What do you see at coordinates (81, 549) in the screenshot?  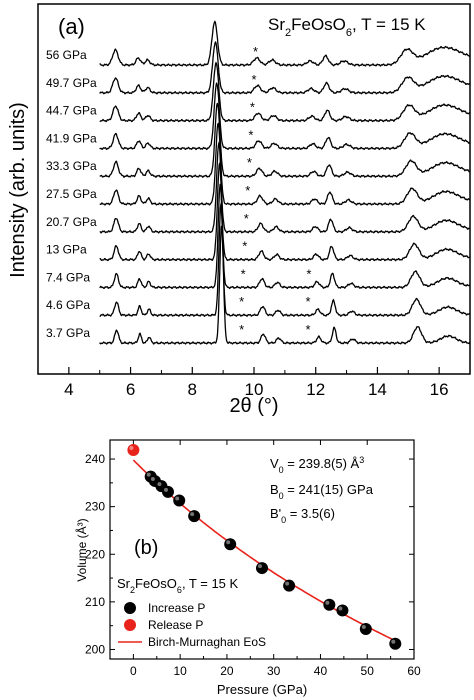 I see `panel-b-ylabel: Volume (Å³)` at bounding box center [81, 549].